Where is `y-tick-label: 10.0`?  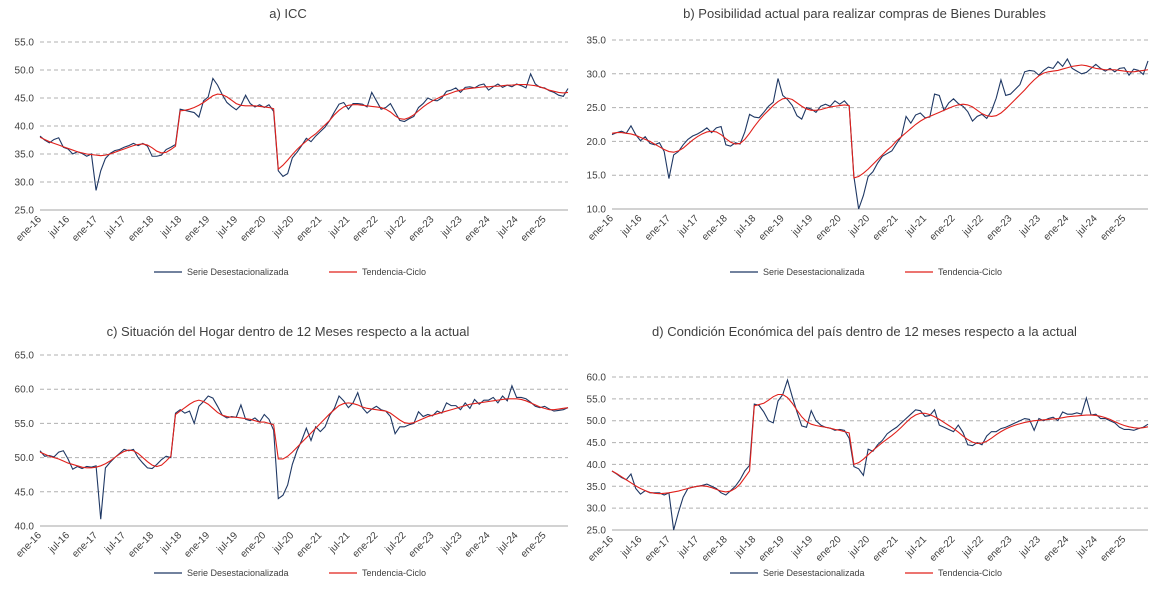
y-tick-label: 10.0 is located at coordinates (597, 210).